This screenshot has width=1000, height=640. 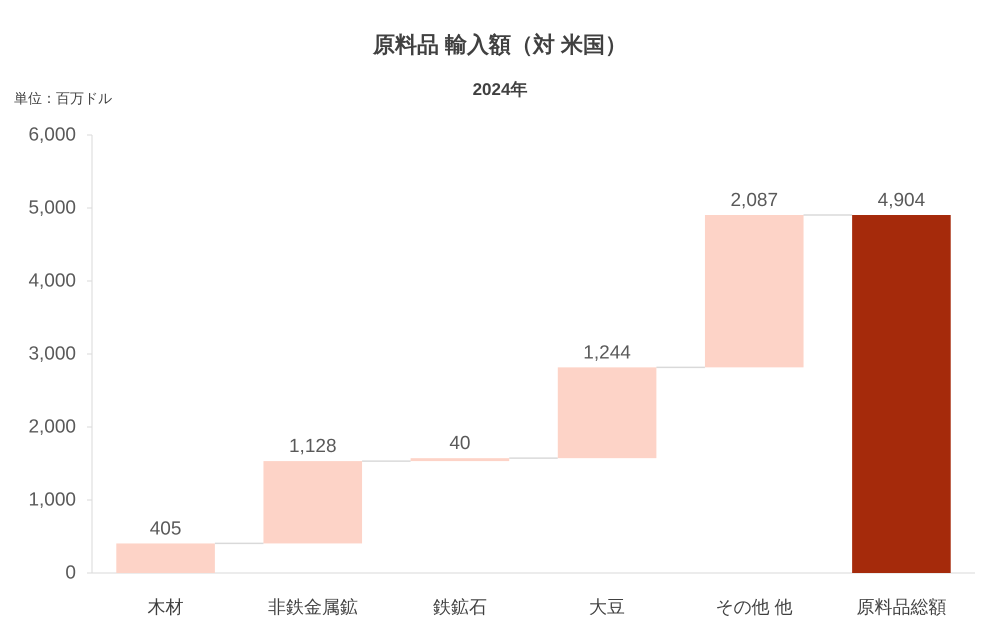 What do you see at coordinates (52, 354) in the screenshot?
I see `y-tick-label: 3,000` at bounding box center [52, 354].